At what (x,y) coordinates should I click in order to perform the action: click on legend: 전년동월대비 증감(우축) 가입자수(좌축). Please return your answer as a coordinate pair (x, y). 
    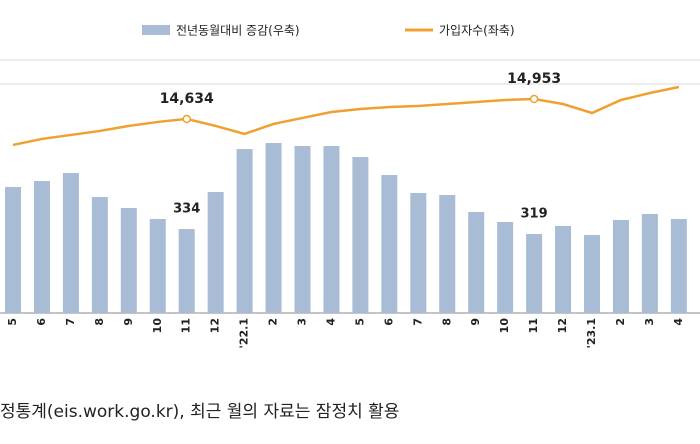
    Looking at the image, I should click on (328, 31).